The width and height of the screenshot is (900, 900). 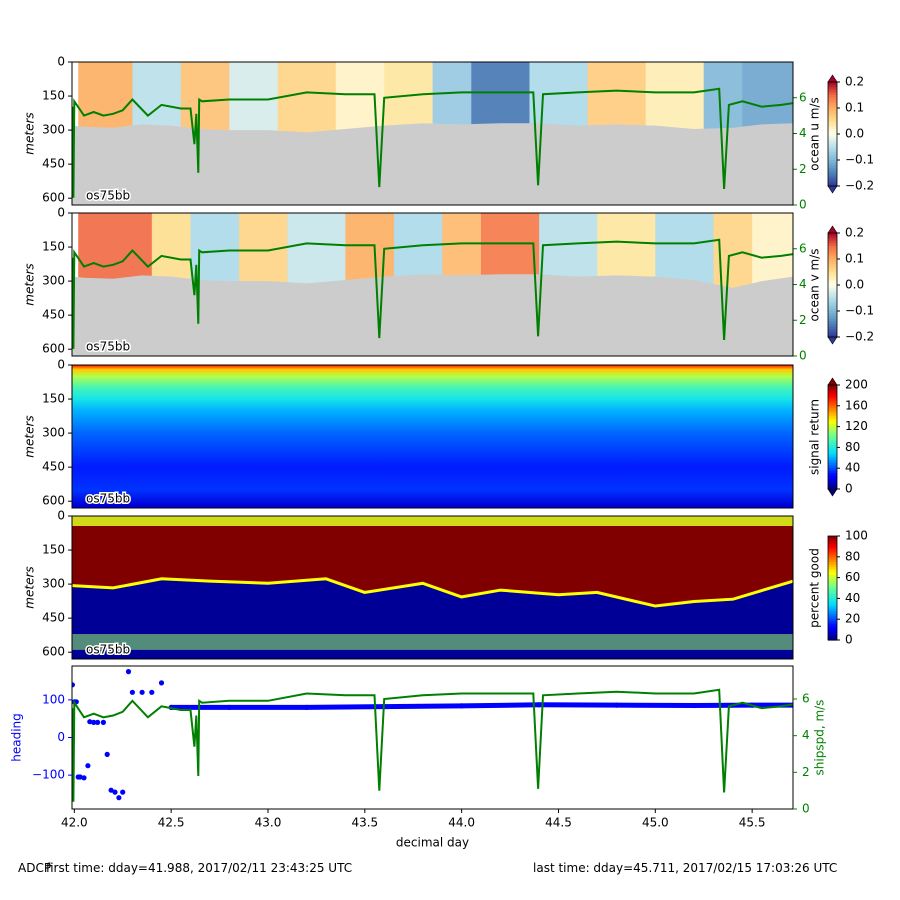 What do you see at coordinates (803, 205) in the screenshot?
I see `right-tick-label: 0` at bounding box center [803, 205].